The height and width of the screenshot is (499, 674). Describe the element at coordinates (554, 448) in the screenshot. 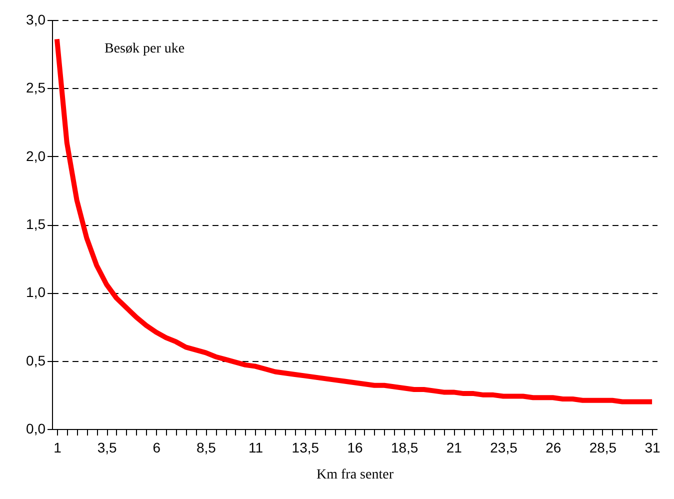

I see `x-tick-label: 26` at that location.